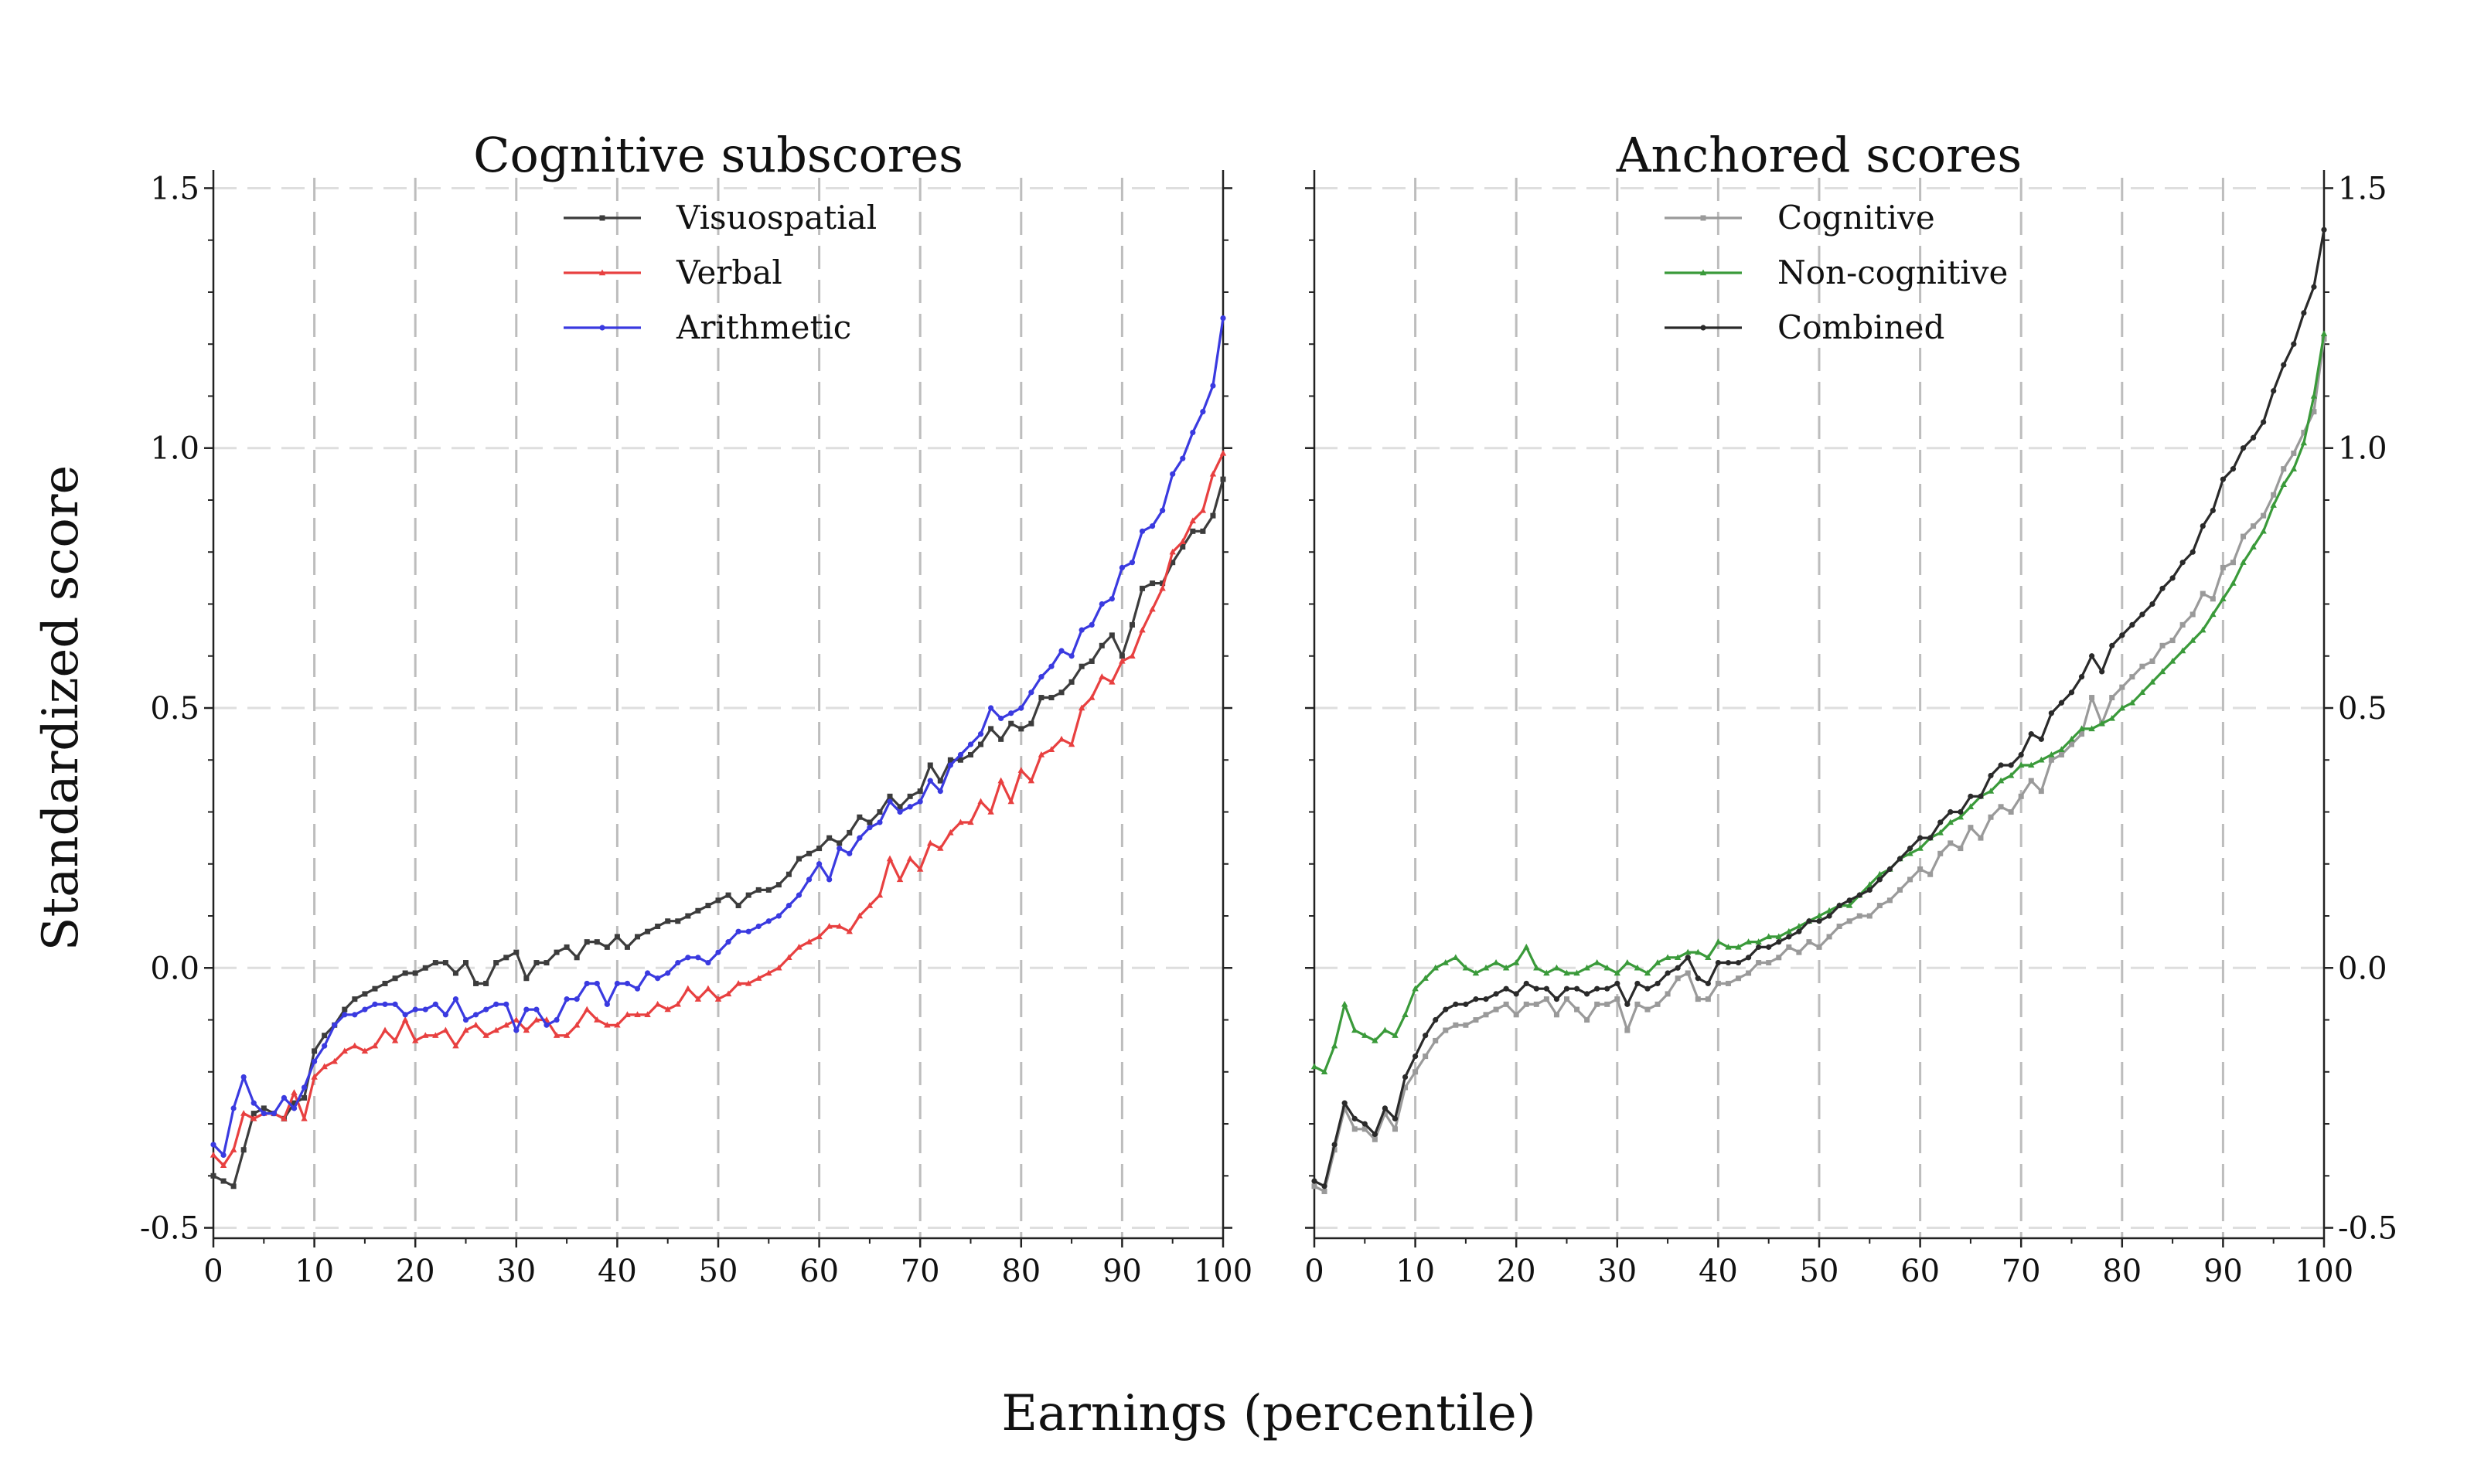 This screenshot has width=2474, height=1484. I want to click on y-tick-label: 0.0, so click(2362, 968).